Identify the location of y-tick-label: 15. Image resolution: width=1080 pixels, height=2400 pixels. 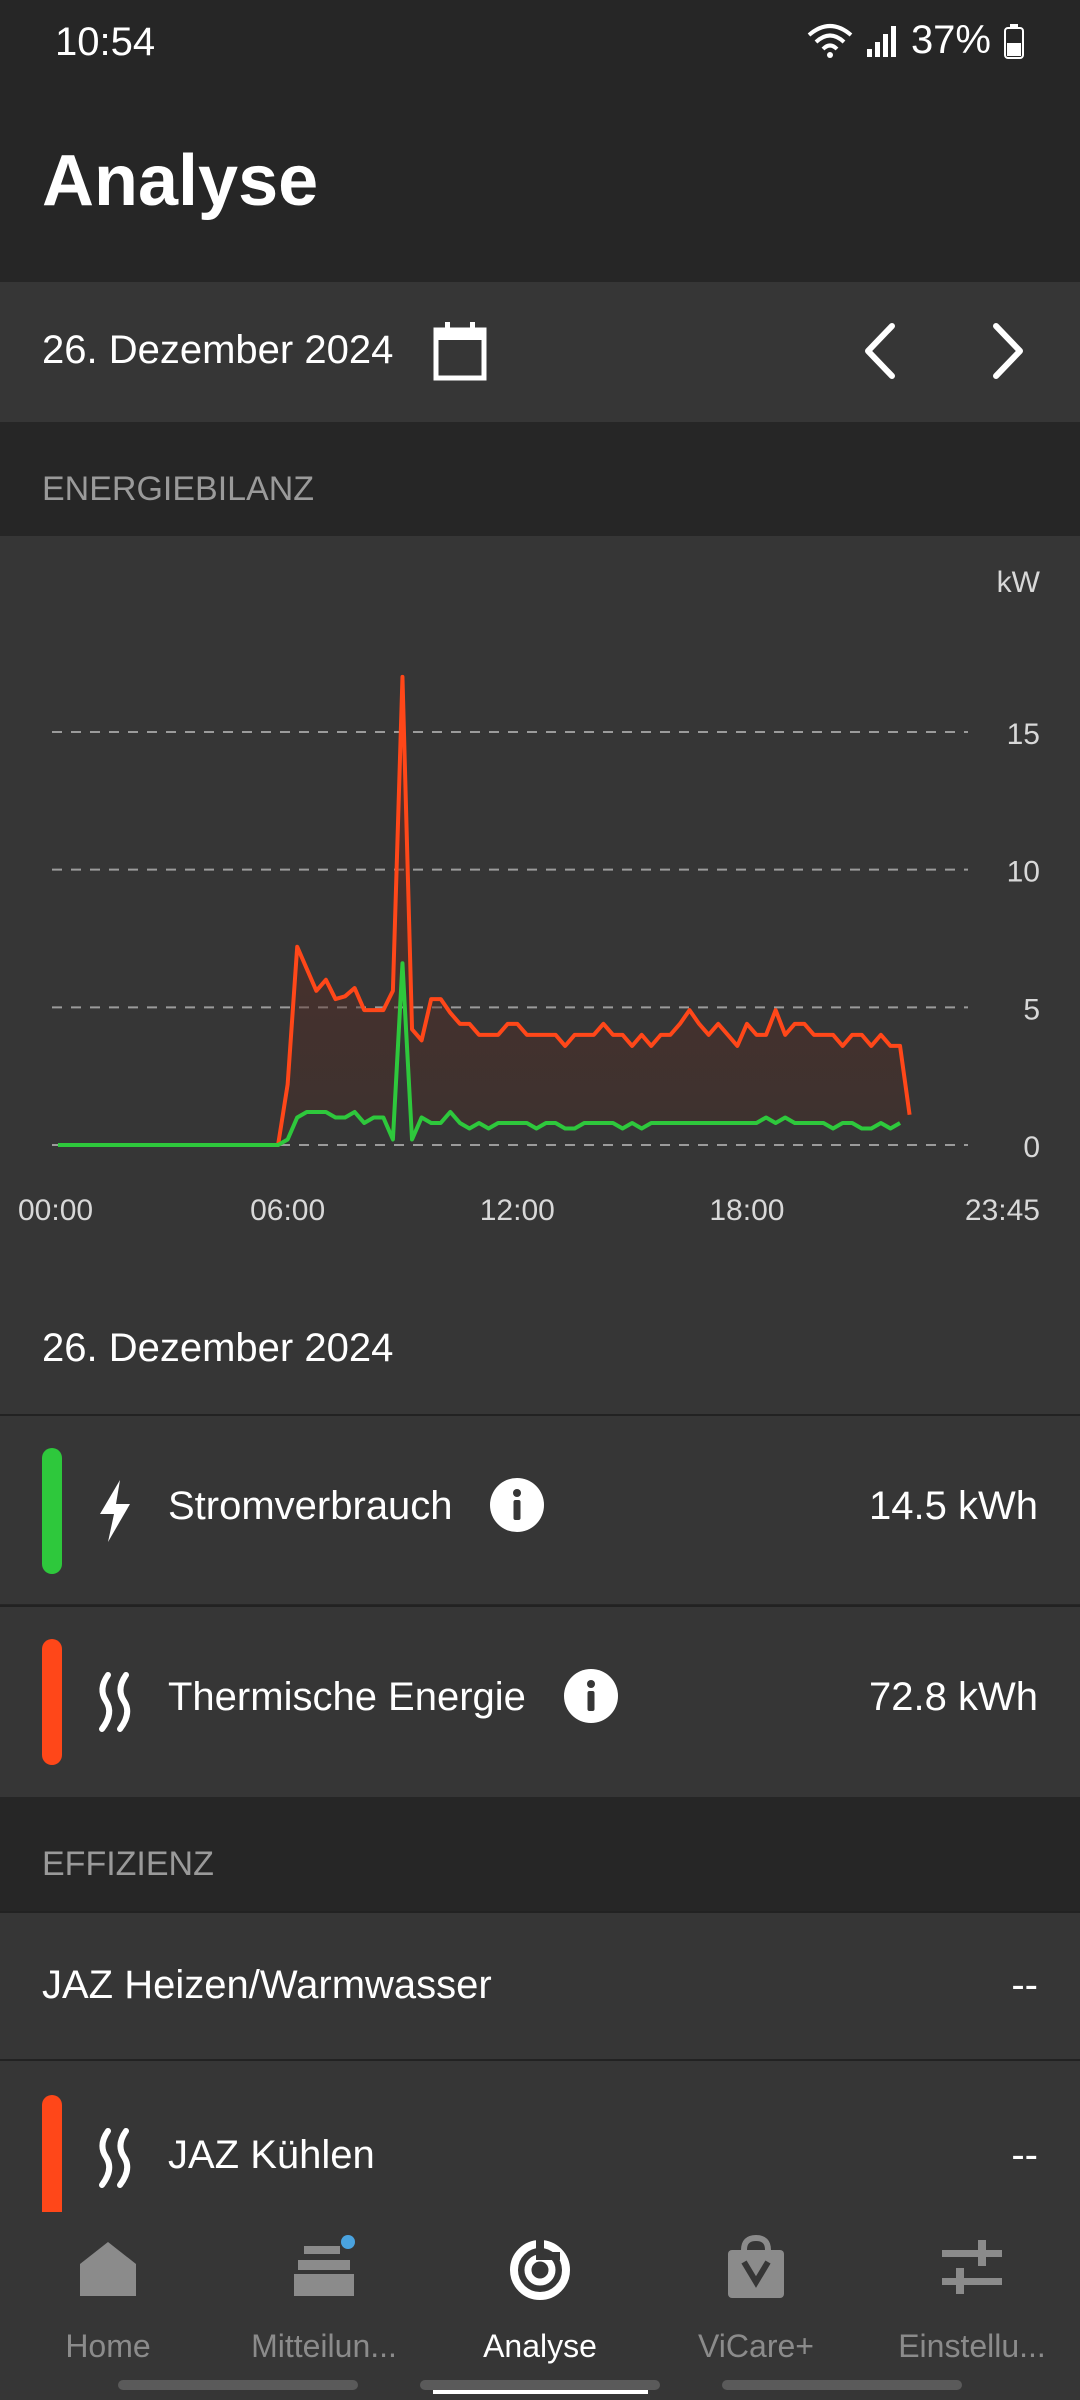
(1023, 734).